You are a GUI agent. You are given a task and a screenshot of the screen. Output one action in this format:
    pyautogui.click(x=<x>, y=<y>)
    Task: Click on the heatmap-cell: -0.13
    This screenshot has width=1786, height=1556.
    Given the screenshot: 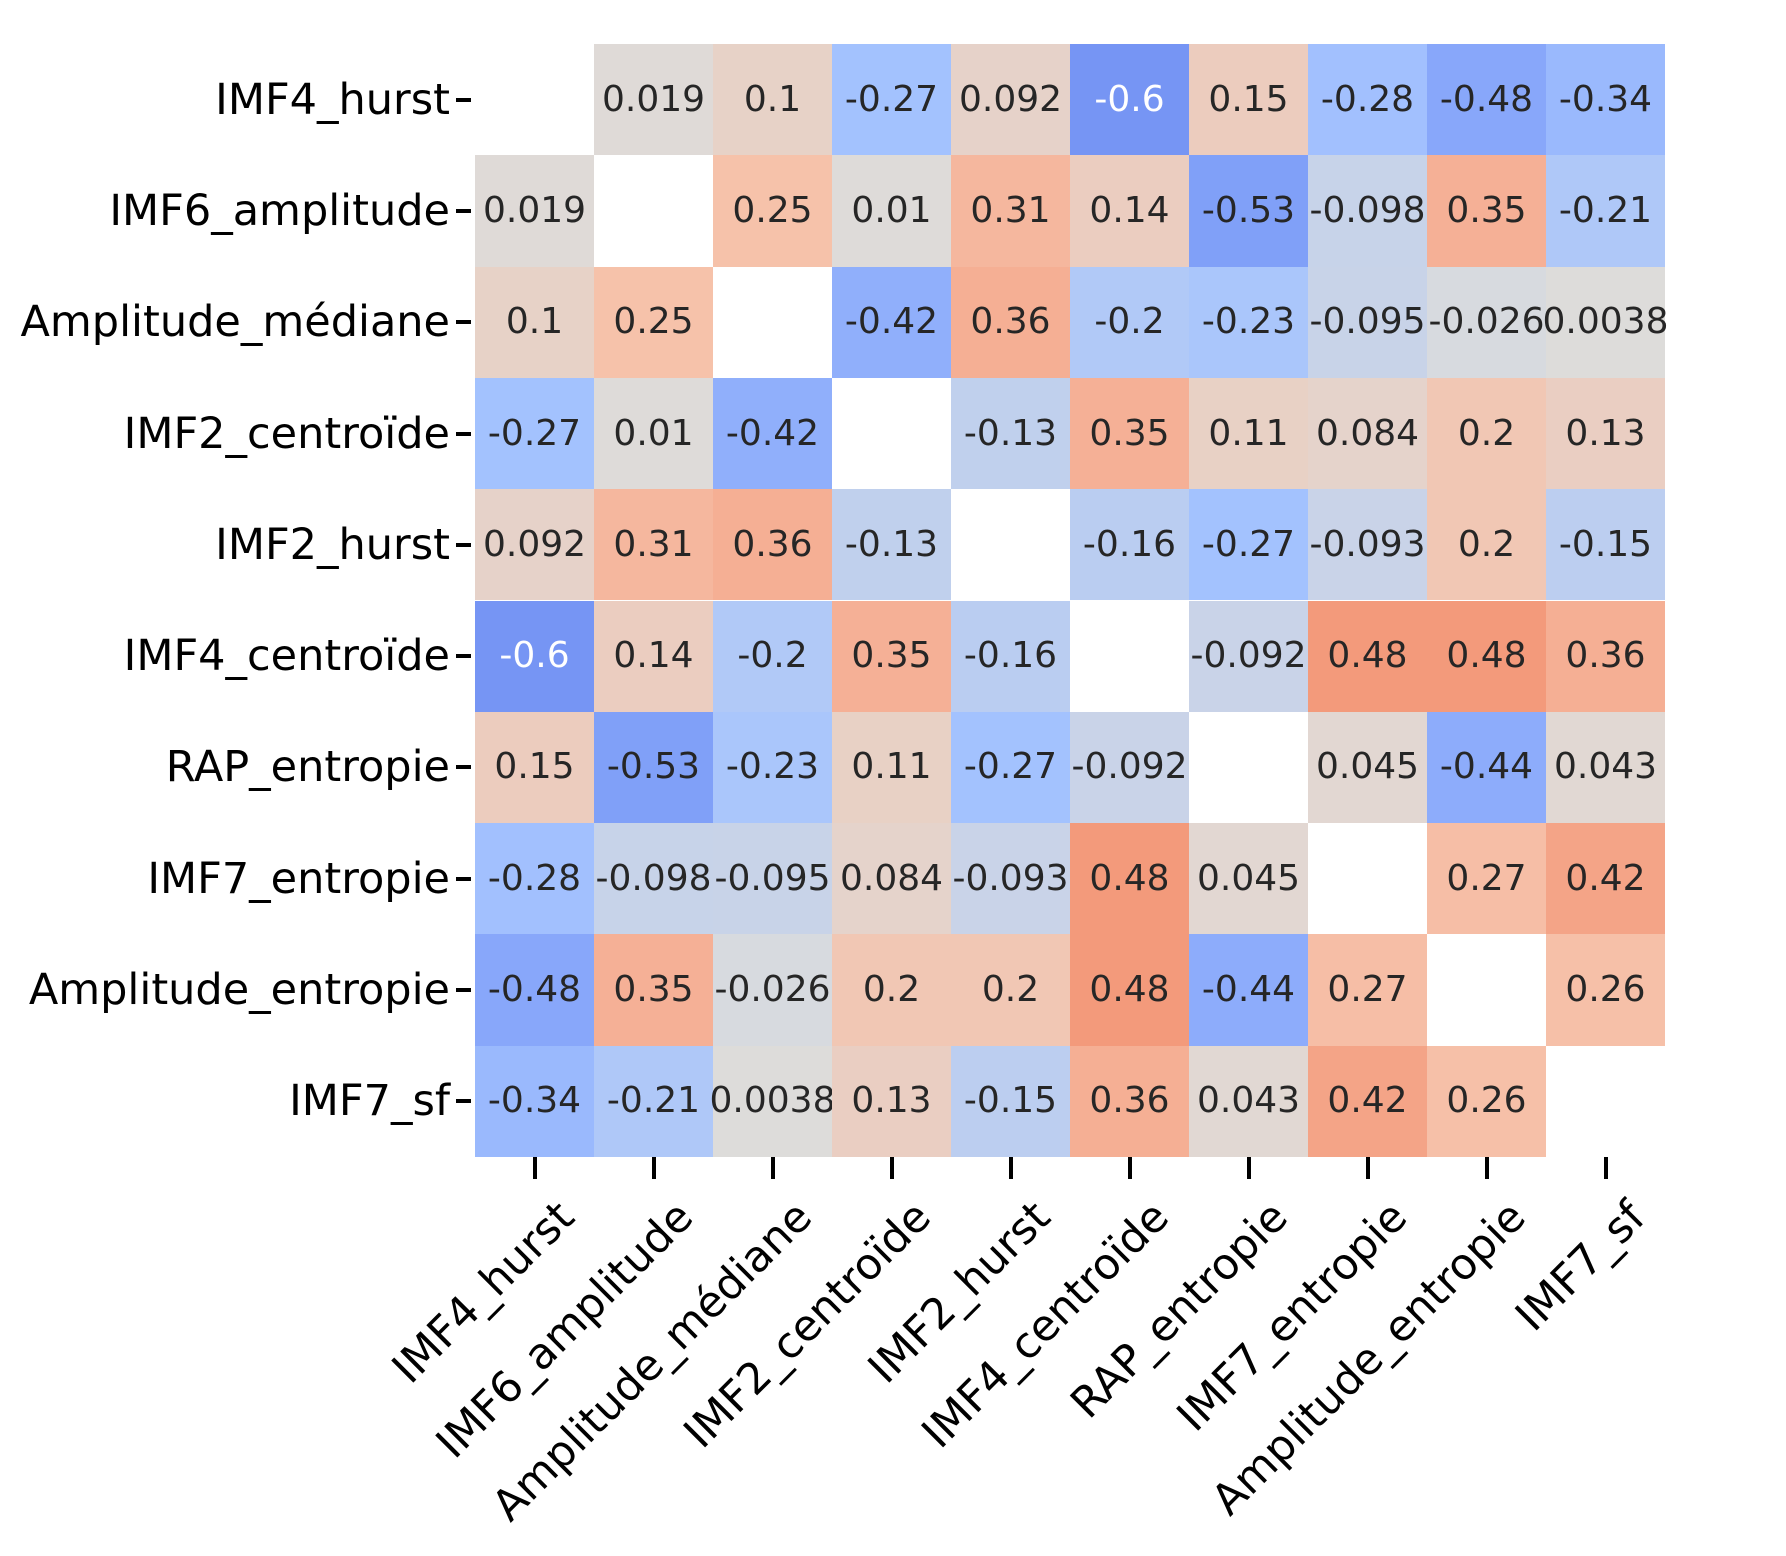 What is the action you would take?
    pyautogui.click(x=1010, y=433)
    